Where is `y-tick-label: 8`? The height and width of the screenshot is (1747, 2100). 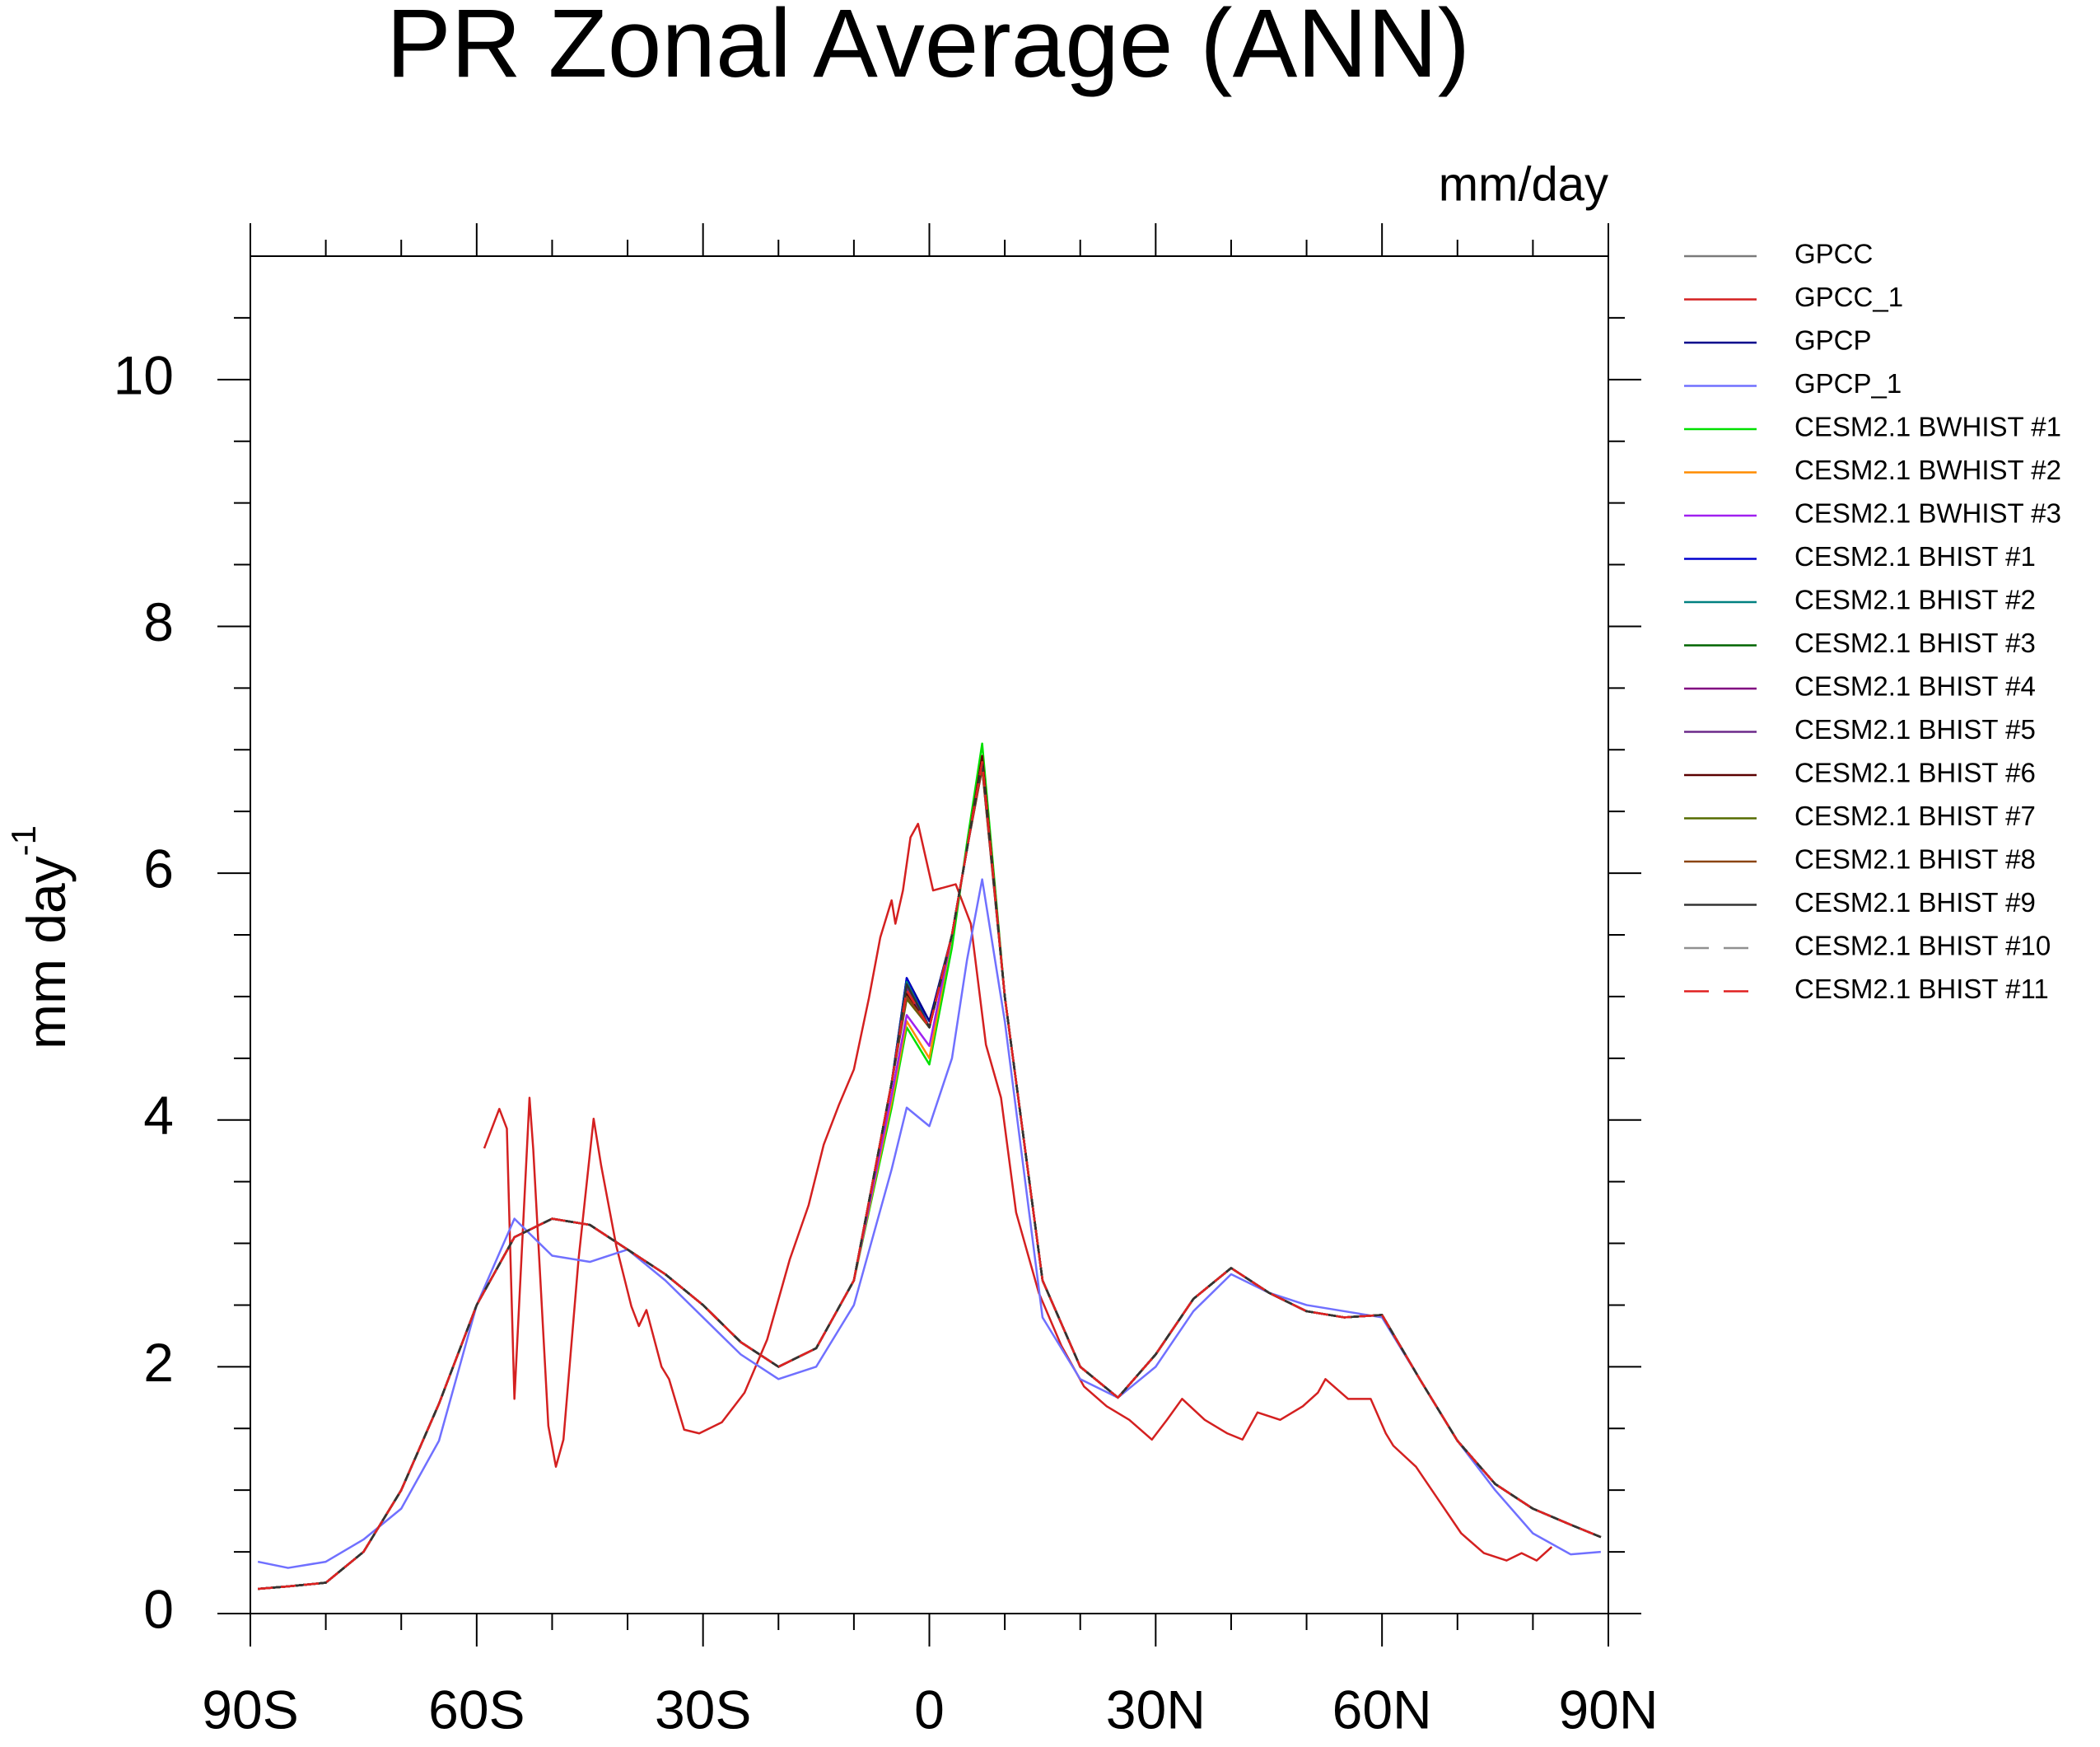
y-tick-label: 8 is located at coordinates (158, 621).